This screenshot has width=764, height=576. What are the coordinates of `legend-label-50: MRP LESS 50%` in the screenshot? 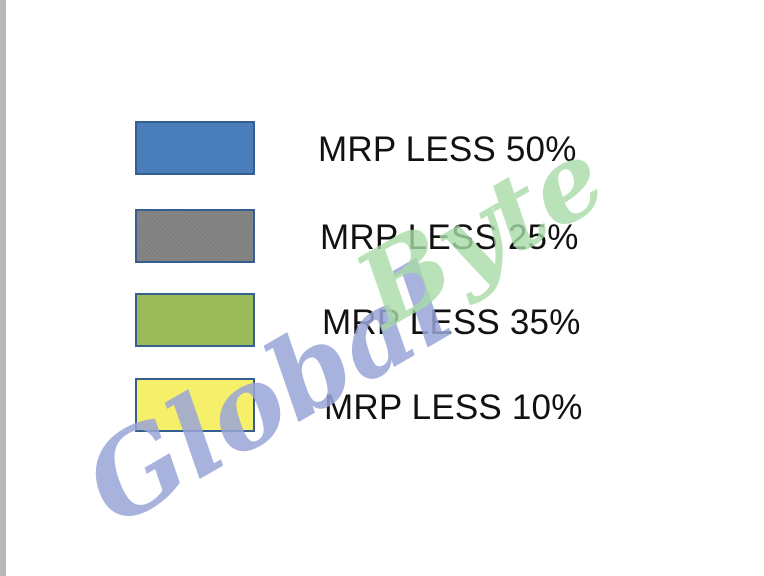 It's located at (447, 149).